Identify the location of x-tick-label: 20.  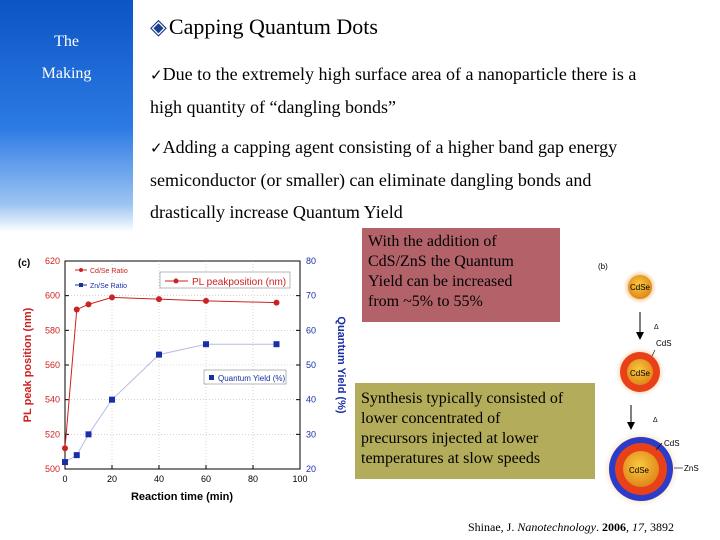
(112, 479).